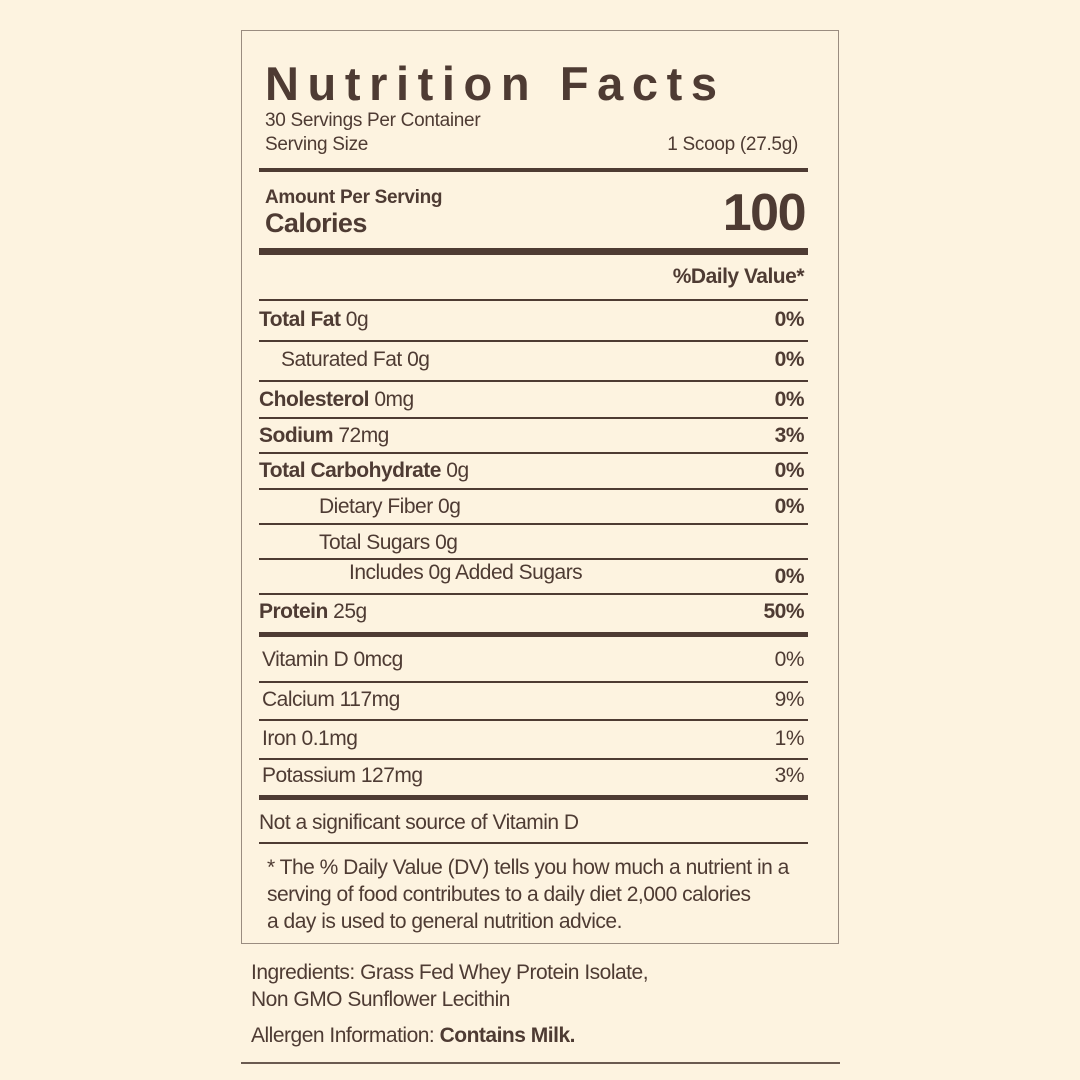 The width and height of the screenshot is (1080, 1080). I want to click on amount-per-serving: Amount Per Serving, so click(354, 197).